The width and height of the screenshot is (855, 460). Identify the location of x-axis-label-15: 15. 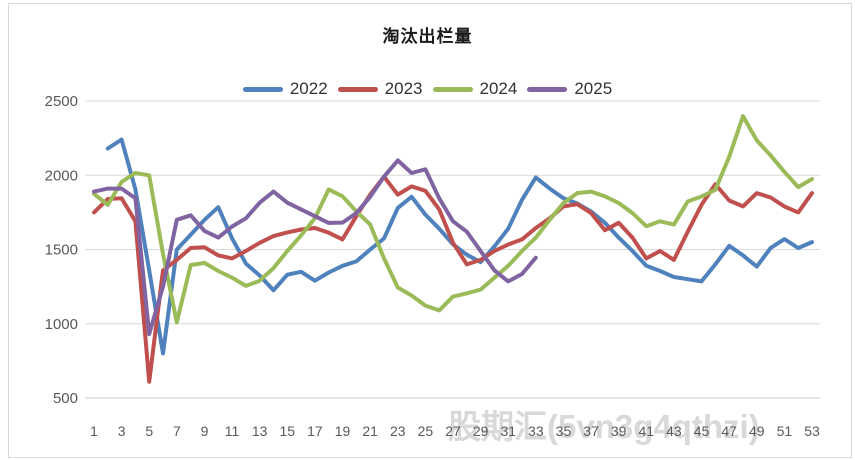
(288, 431).